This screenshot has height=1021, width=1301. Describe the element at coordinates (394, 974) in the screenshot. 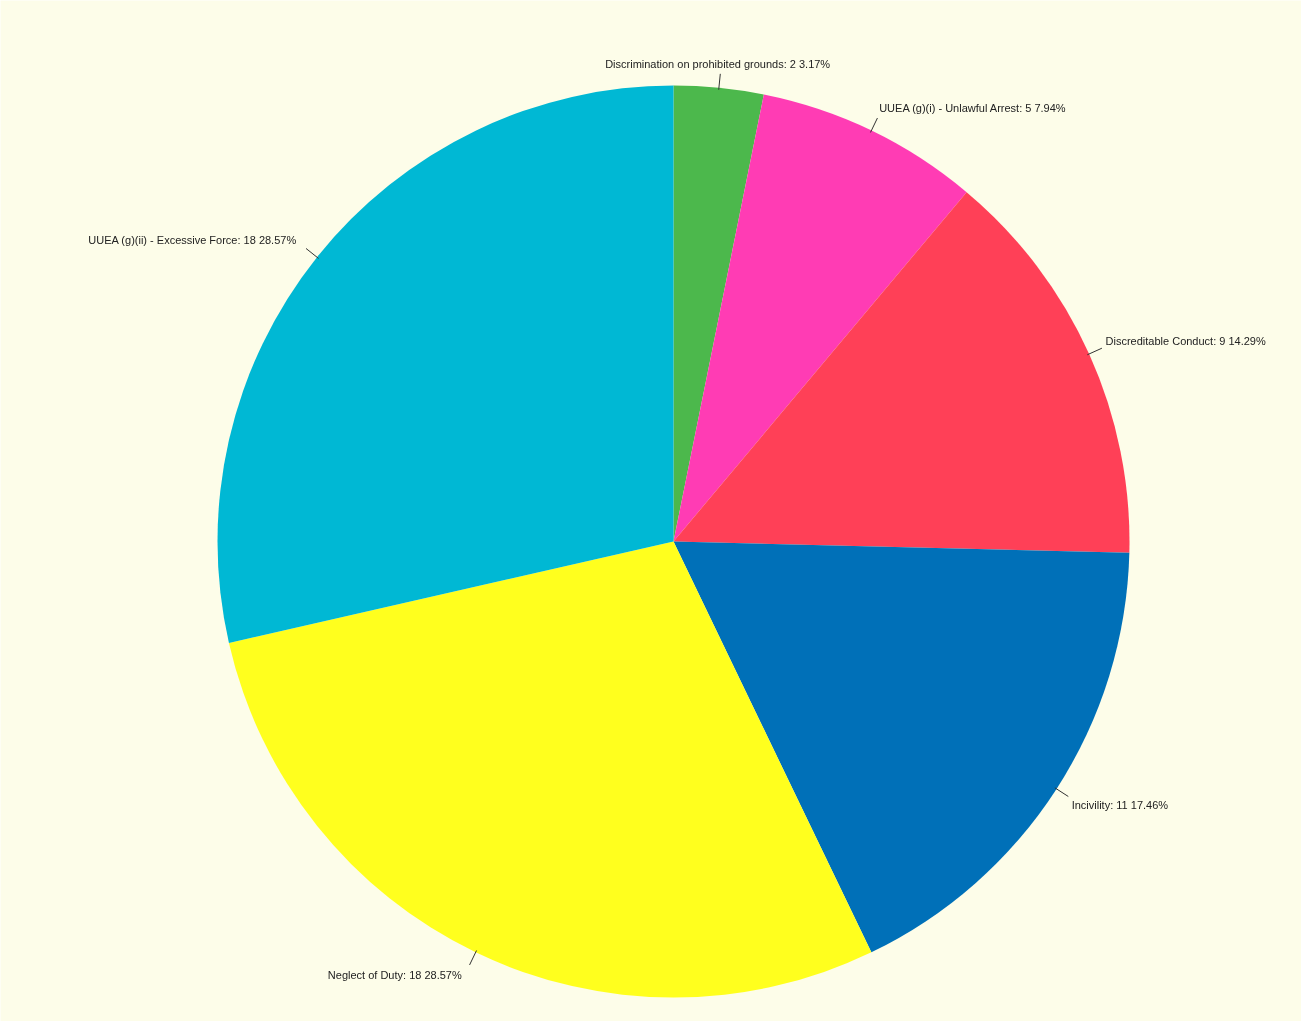

I see `slice-label: Neglect of Duty: 18 28.57%` at that location.